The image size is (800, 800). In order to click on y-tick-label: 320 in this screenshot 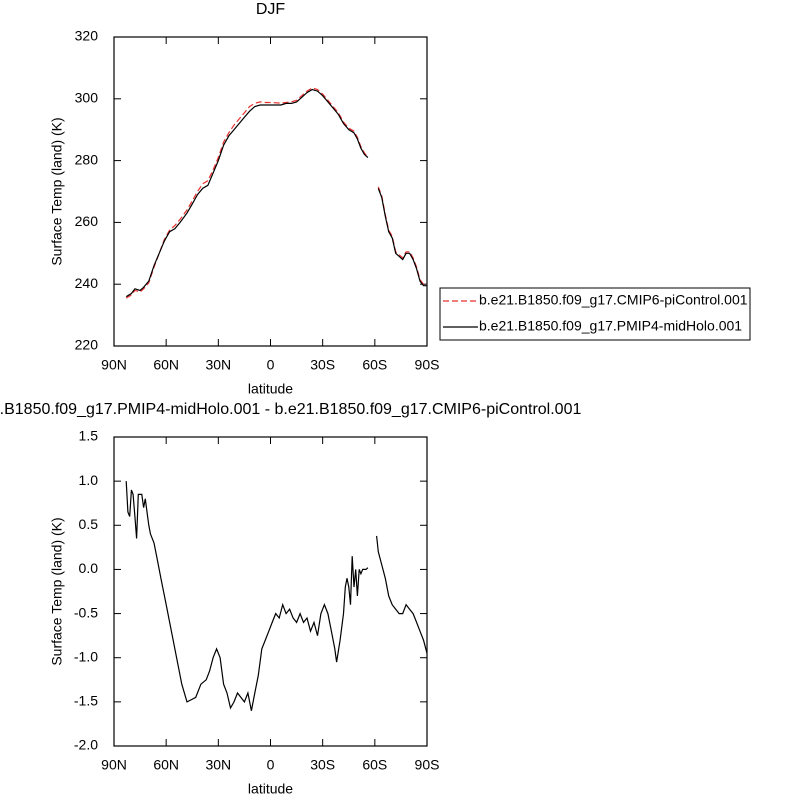, I will do `click(87, 36)`.